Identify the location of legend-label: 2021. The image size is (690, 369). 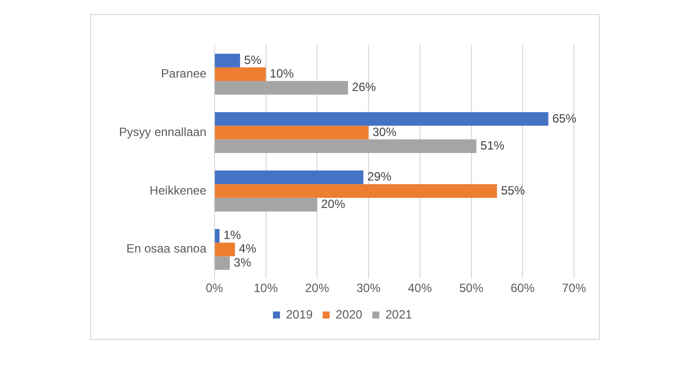
(398, 314).